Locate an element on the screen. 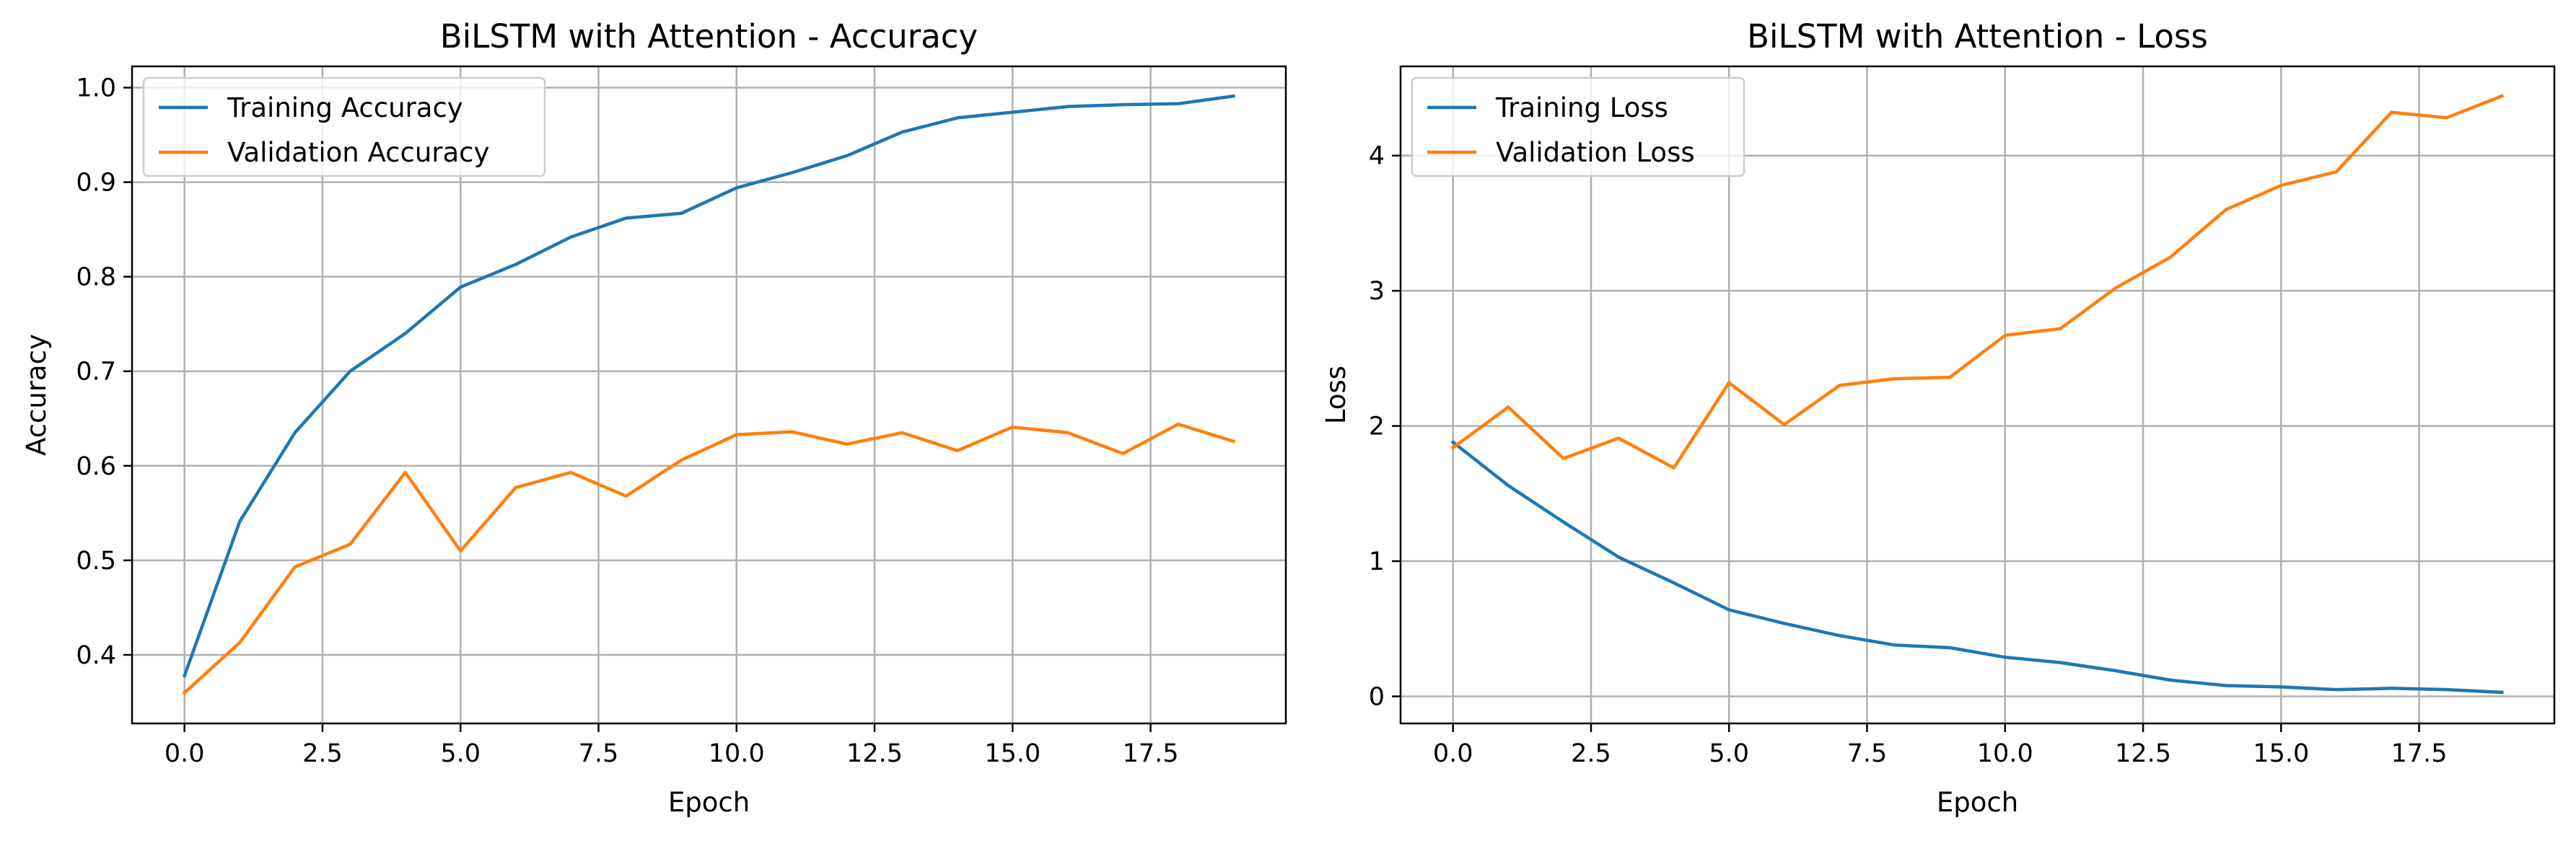 The width and height of the screenshot is (2576, 841). y-tick-label: 0.7 is located at coordinates (96, 372).